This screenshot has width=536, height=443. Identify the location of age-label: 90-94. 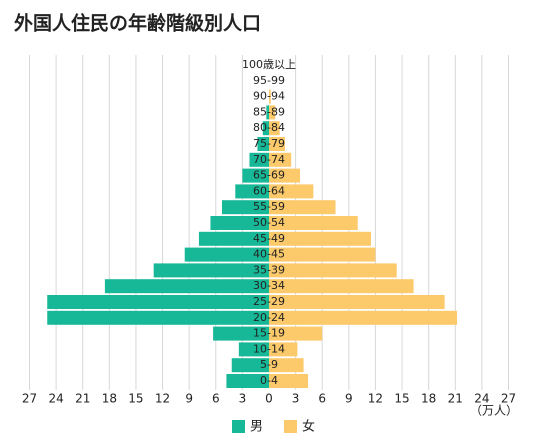
(269, 96).